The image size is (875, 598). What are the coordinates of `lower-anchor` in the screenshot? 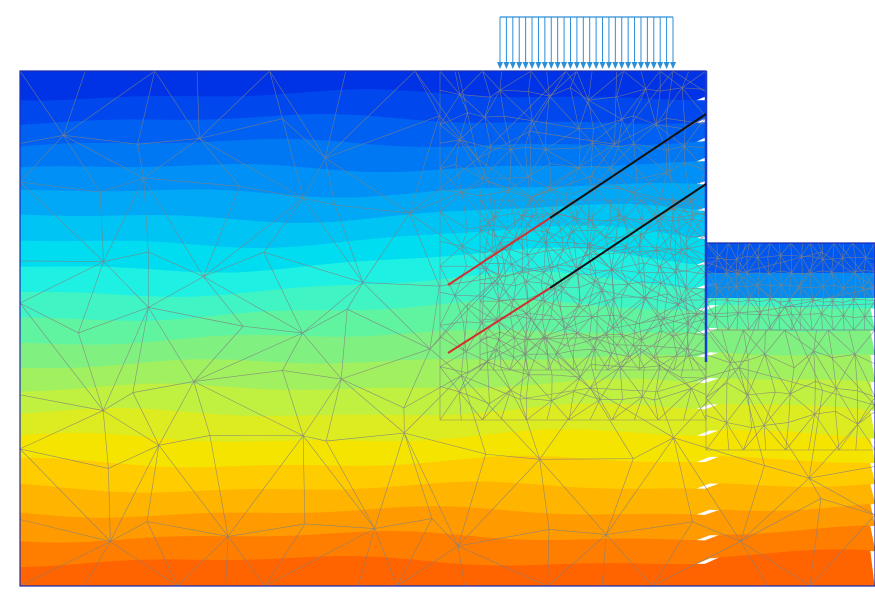 It's located at (577, 268).